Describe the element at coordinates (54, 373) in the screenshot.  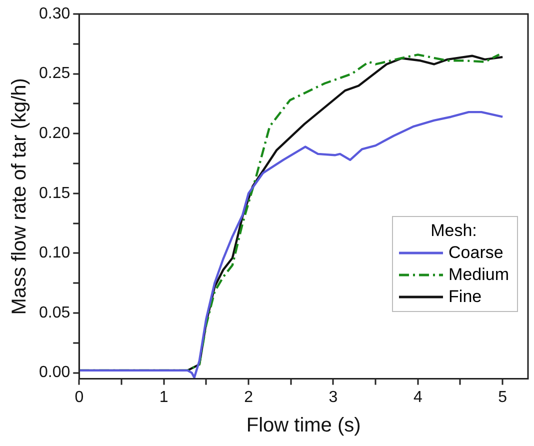
I see `y-tick-label: 0.00` at that location.